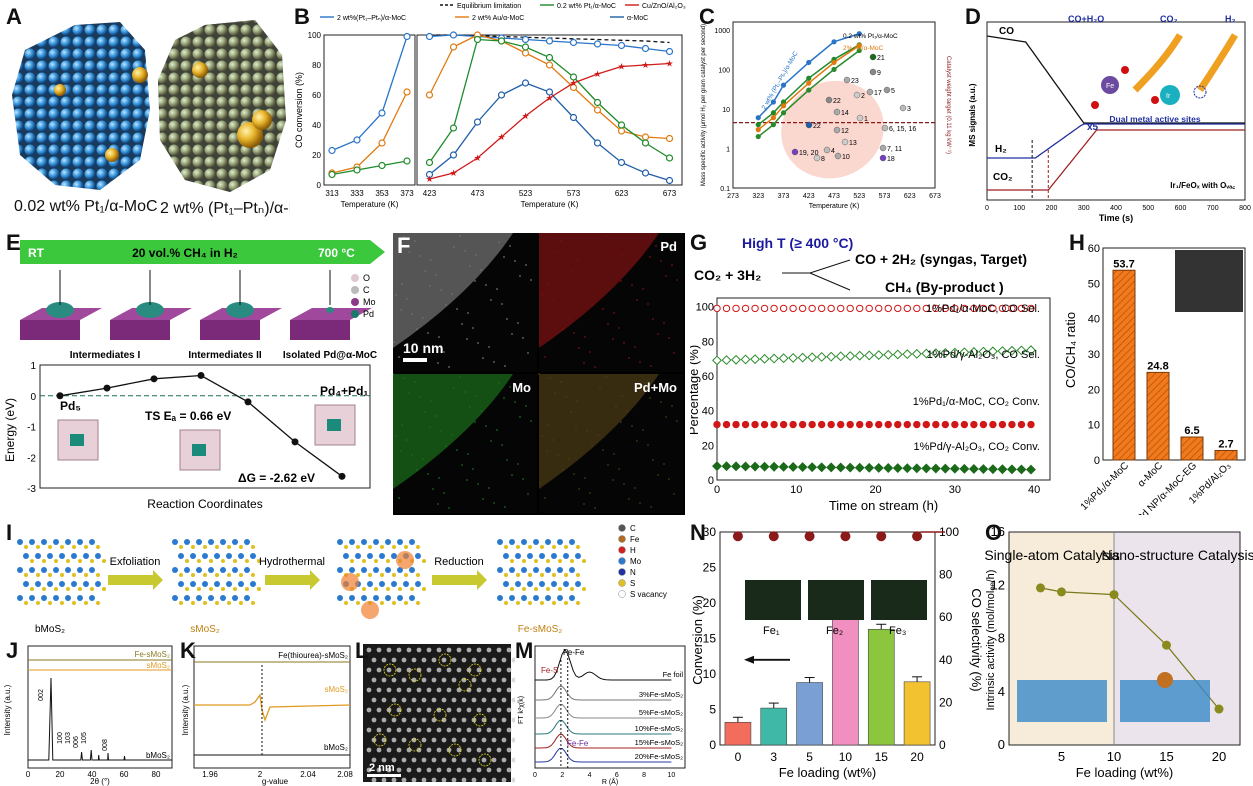 The width and height of the screenshot is (1253, 786). Describe the element at coordinates (369, 168) in the screenshot. I see `series-line-left` at that location.